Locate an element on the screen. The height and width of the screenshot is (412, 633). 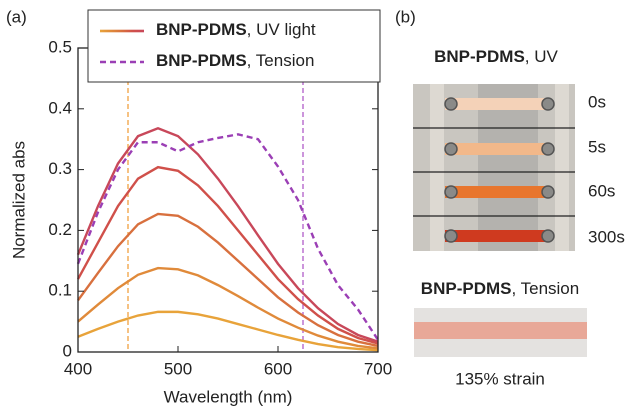
time-label: 60s is located at coordinates (601, 190).